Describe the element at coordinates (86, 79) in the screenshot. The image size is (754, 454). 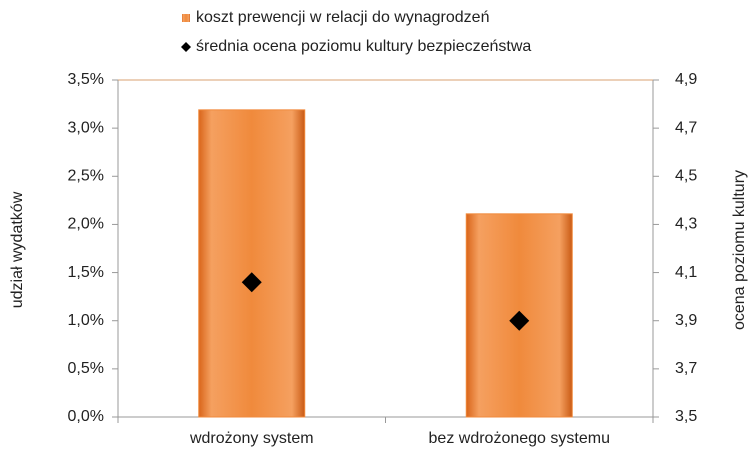
I see `y-tick-label: 3,5%` at that location.